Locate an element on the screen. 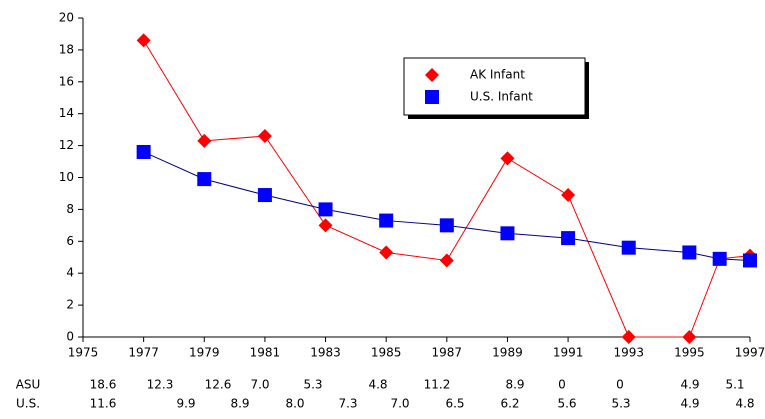 This screenshot has width=765, height=419. table-cell: 6.2 is located at coordinates (509, 404).